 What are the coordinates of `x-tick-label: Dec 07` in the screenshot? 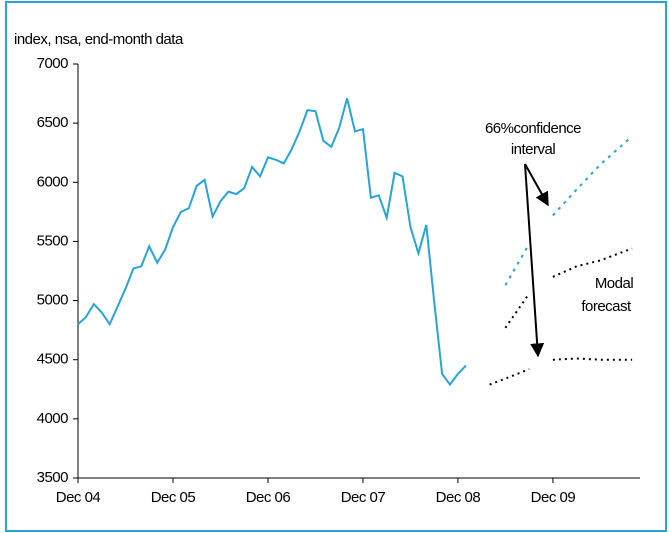 It's located at (363, 497).